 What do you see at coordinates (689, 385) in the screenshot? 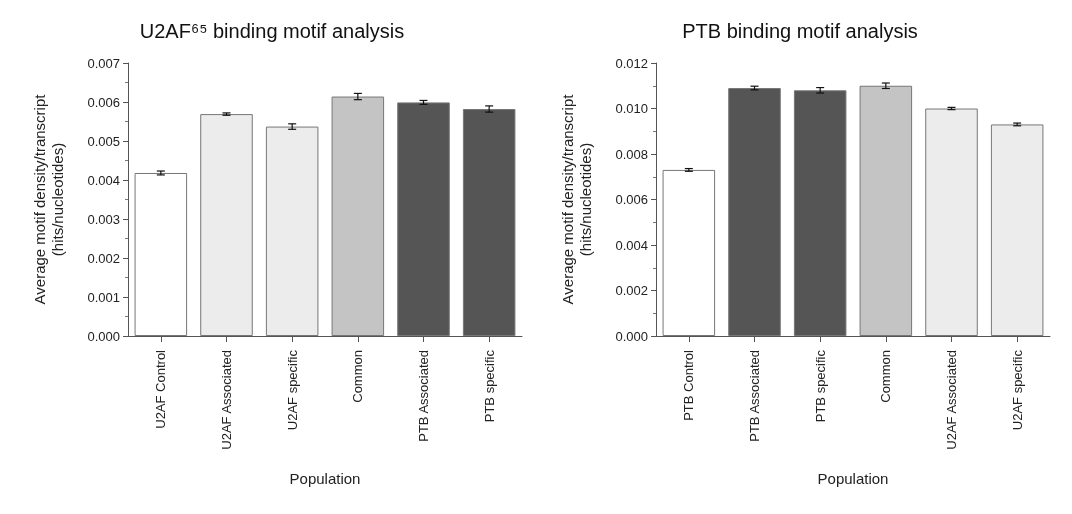
I see `x-tick-label: PTB Control` at bounding box center [689, 385].